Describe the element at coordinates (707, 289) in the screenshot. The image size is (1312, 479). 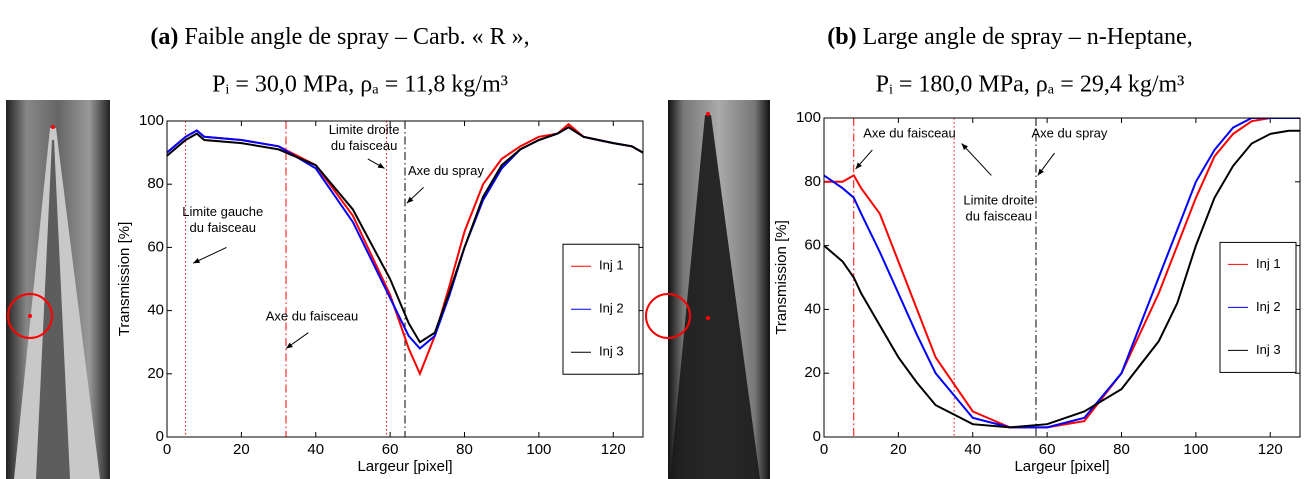
I see `spray-image-b` at that location.